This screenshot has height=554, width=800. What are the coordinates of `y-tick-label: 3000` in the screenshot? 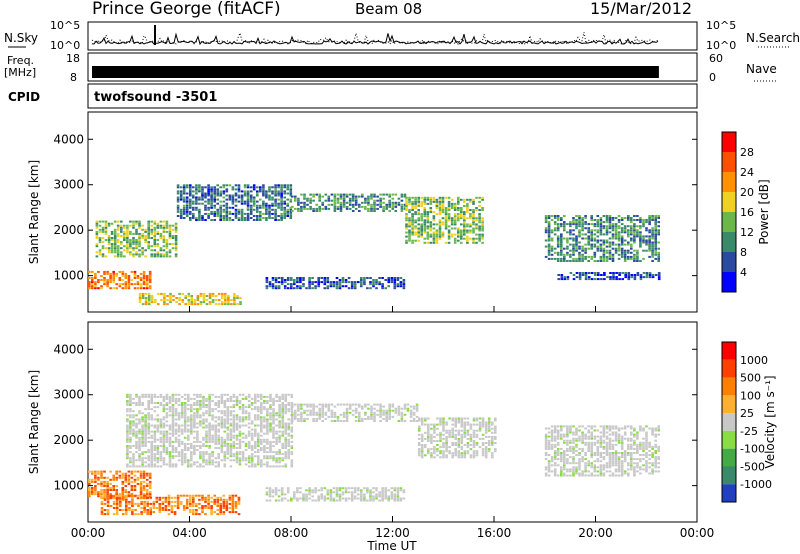 It's located at (68, 185).